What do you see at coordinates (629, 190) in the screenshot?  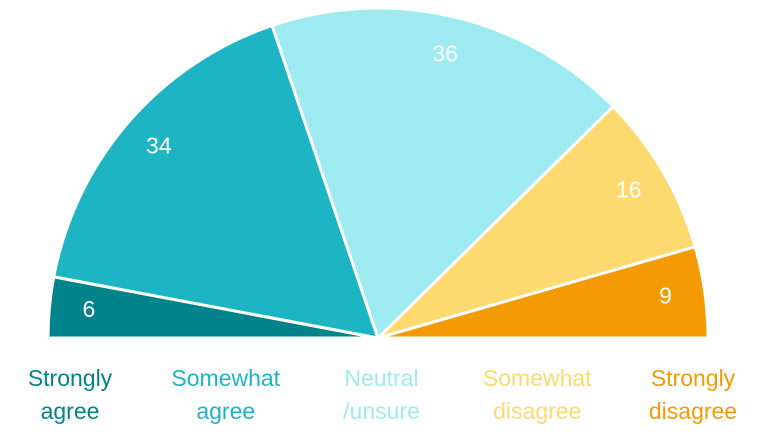 I see `value-label: 16` at bounding box center [629, 190].